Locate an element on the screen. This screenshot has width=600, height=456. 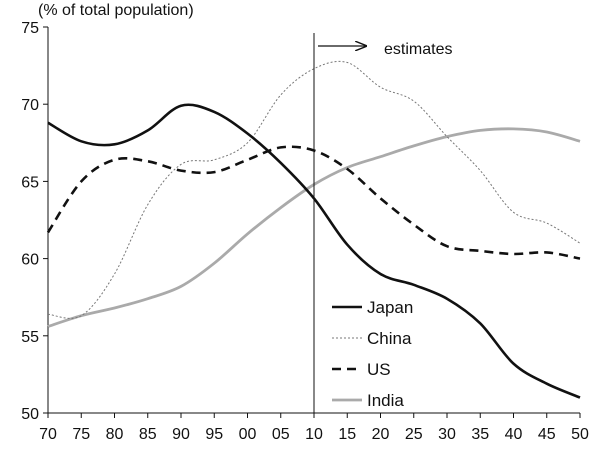
x-tick-label: 45 is located at coordinates (547, 434).